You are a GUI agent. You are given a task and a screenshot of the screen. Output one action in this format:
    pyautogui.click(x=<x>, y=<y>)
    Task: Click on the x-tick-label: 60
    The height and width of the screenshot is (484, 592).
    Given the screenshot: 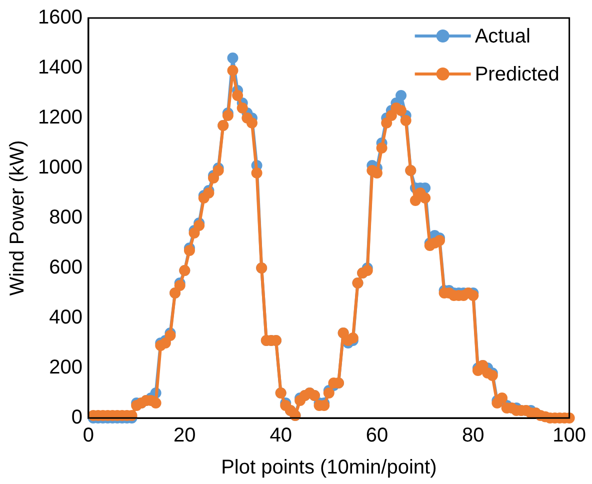 What is the action you would take?
    pyautogui.click(x=377, y=435)
    